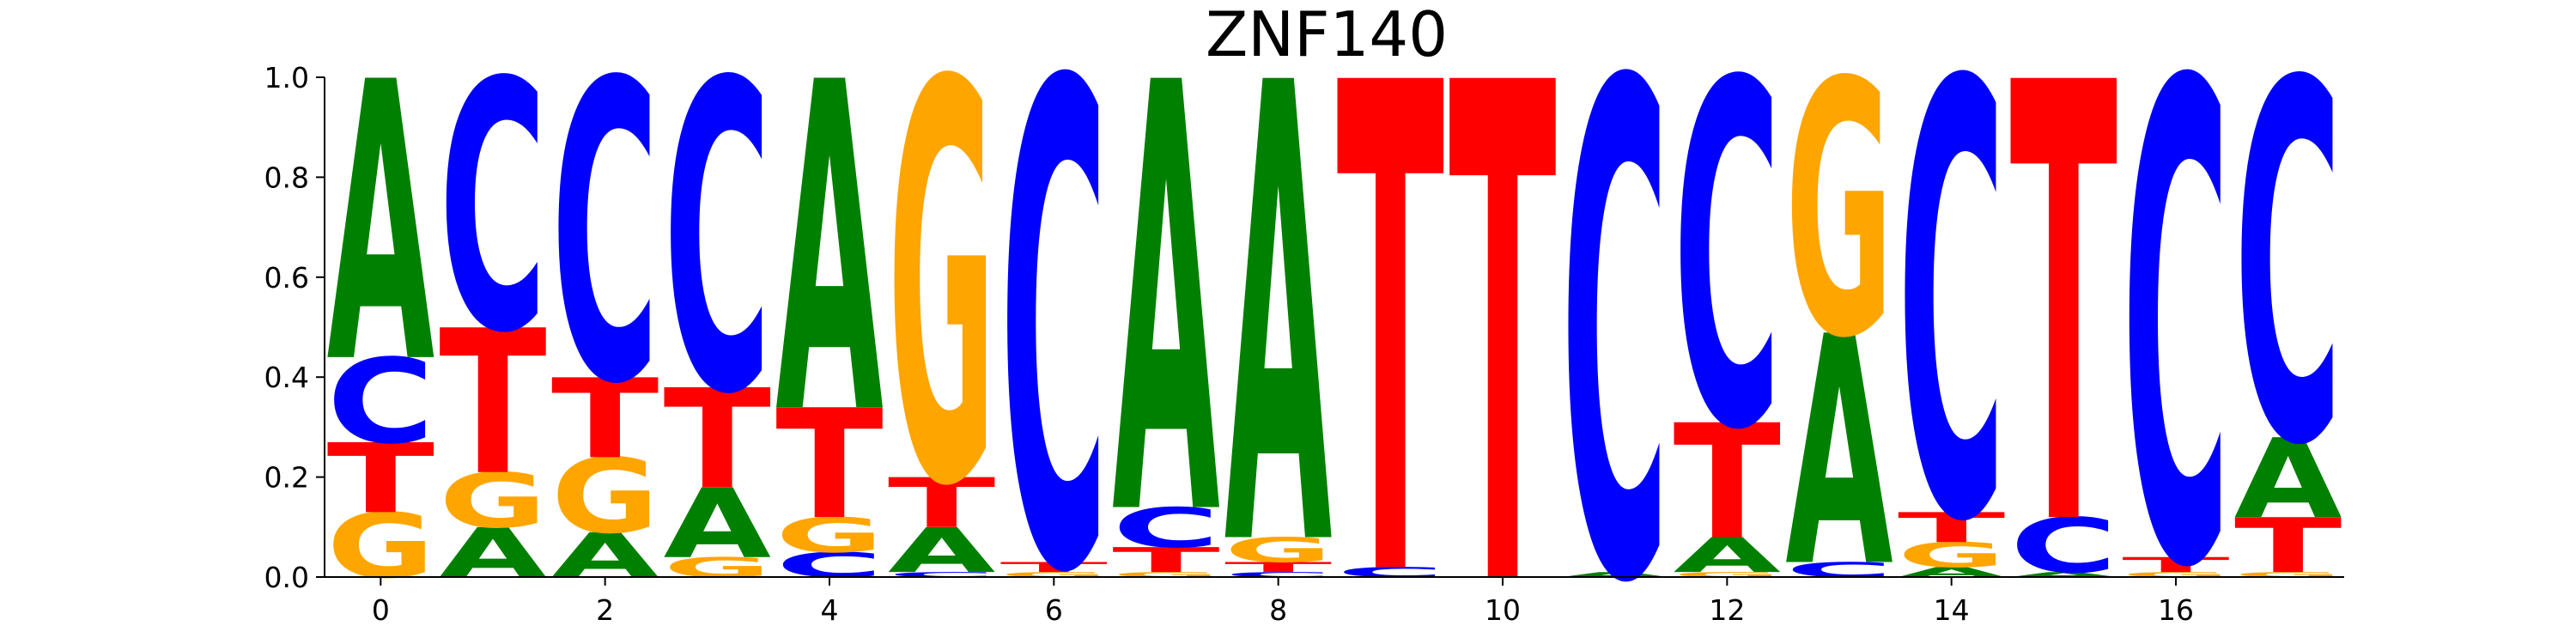 The image size is (2576, 644). What do you see at coordinates (286, 478) in the screenshot?
I see `y-tick-label: 0.2` at bounding box center [286, 478].